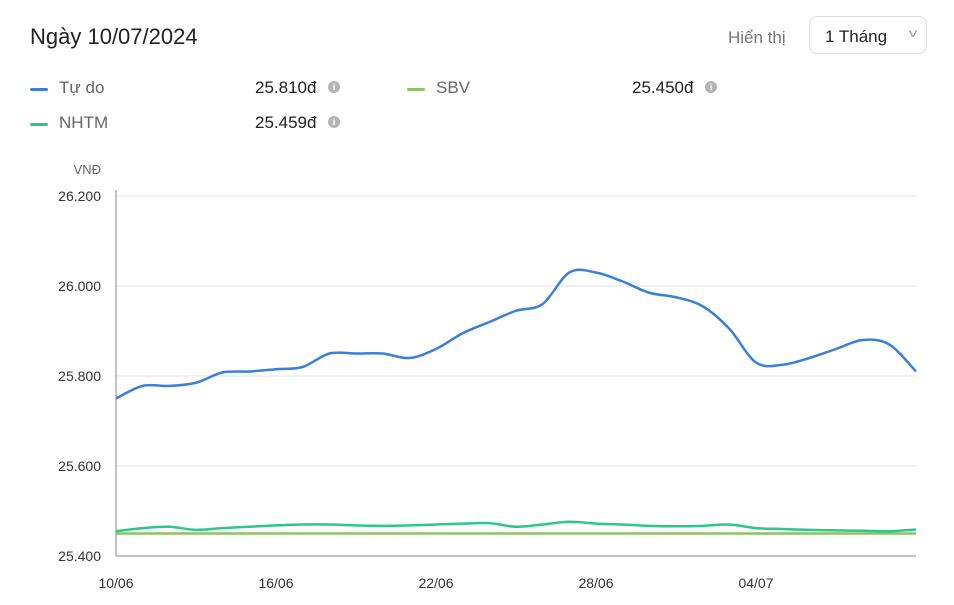  Describe the element at coordinates (79, 466) in the screenshot. I see `y-tick-label: 25.600` at that location.